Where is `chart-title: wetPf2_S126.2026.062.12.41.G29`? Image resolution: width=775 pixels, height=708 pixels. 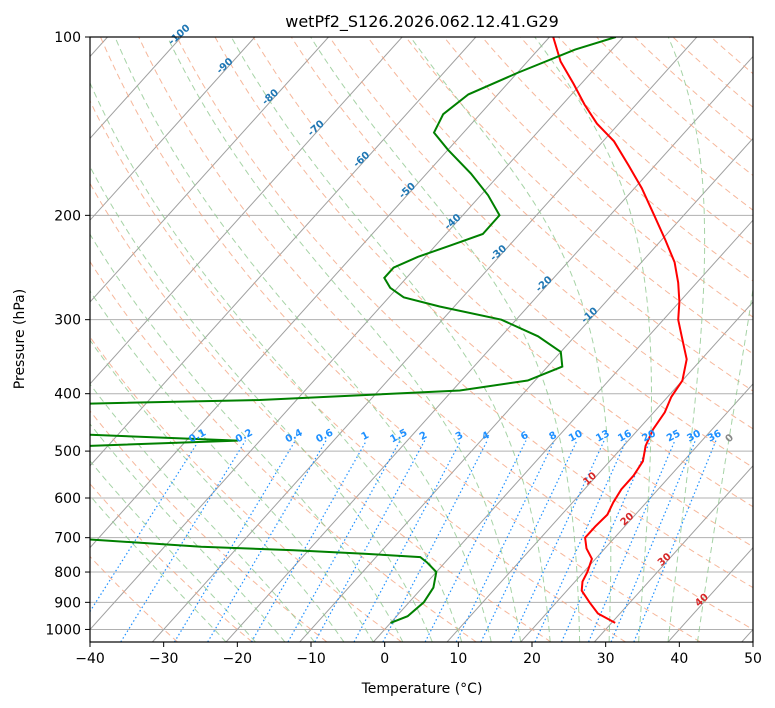
chart-title: wetPf2_S126.2026.062.12.41.G29 is located at coordinates (422, 22).